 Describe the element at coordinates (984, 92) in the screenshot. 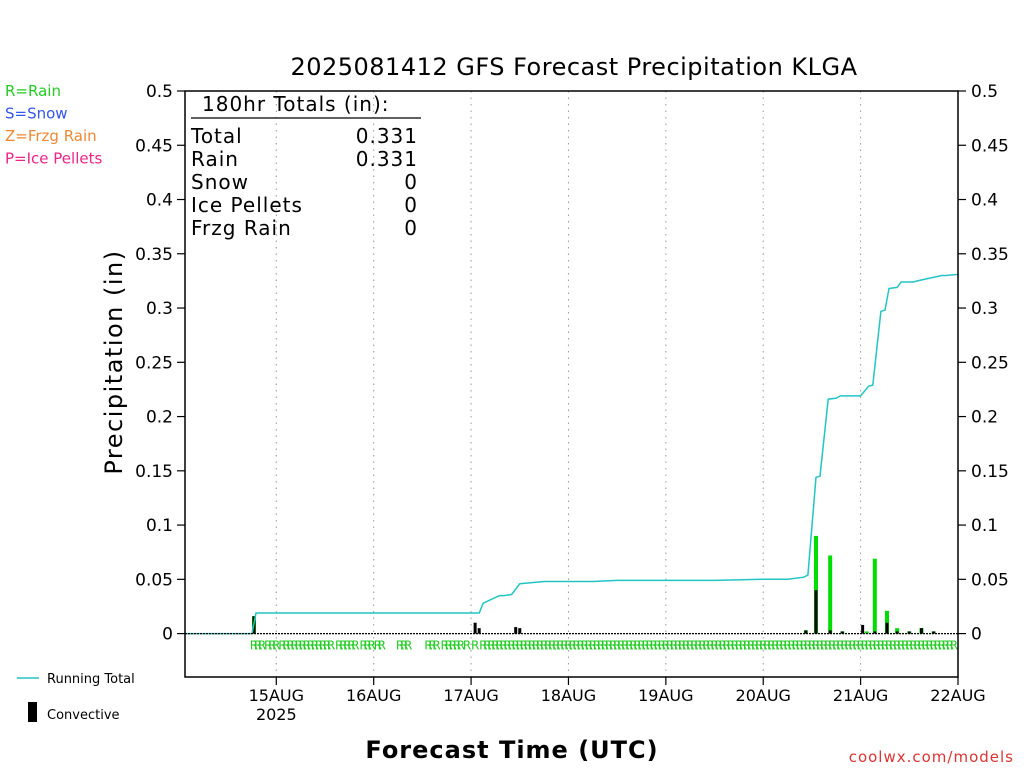

I see `y-tick-label: 0.5` at that location.